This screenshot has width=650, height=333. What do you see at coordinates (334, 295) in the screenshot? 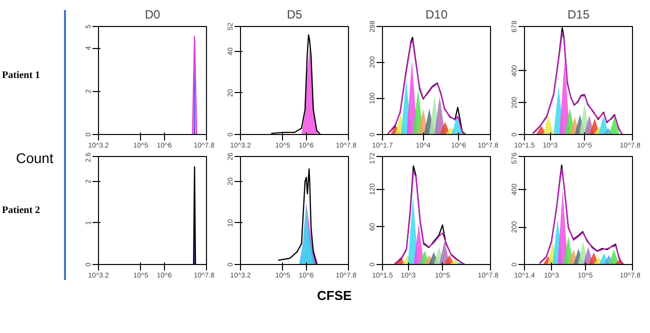
I see `x-axis-title: CFSE` at bounding box center [334, 295].